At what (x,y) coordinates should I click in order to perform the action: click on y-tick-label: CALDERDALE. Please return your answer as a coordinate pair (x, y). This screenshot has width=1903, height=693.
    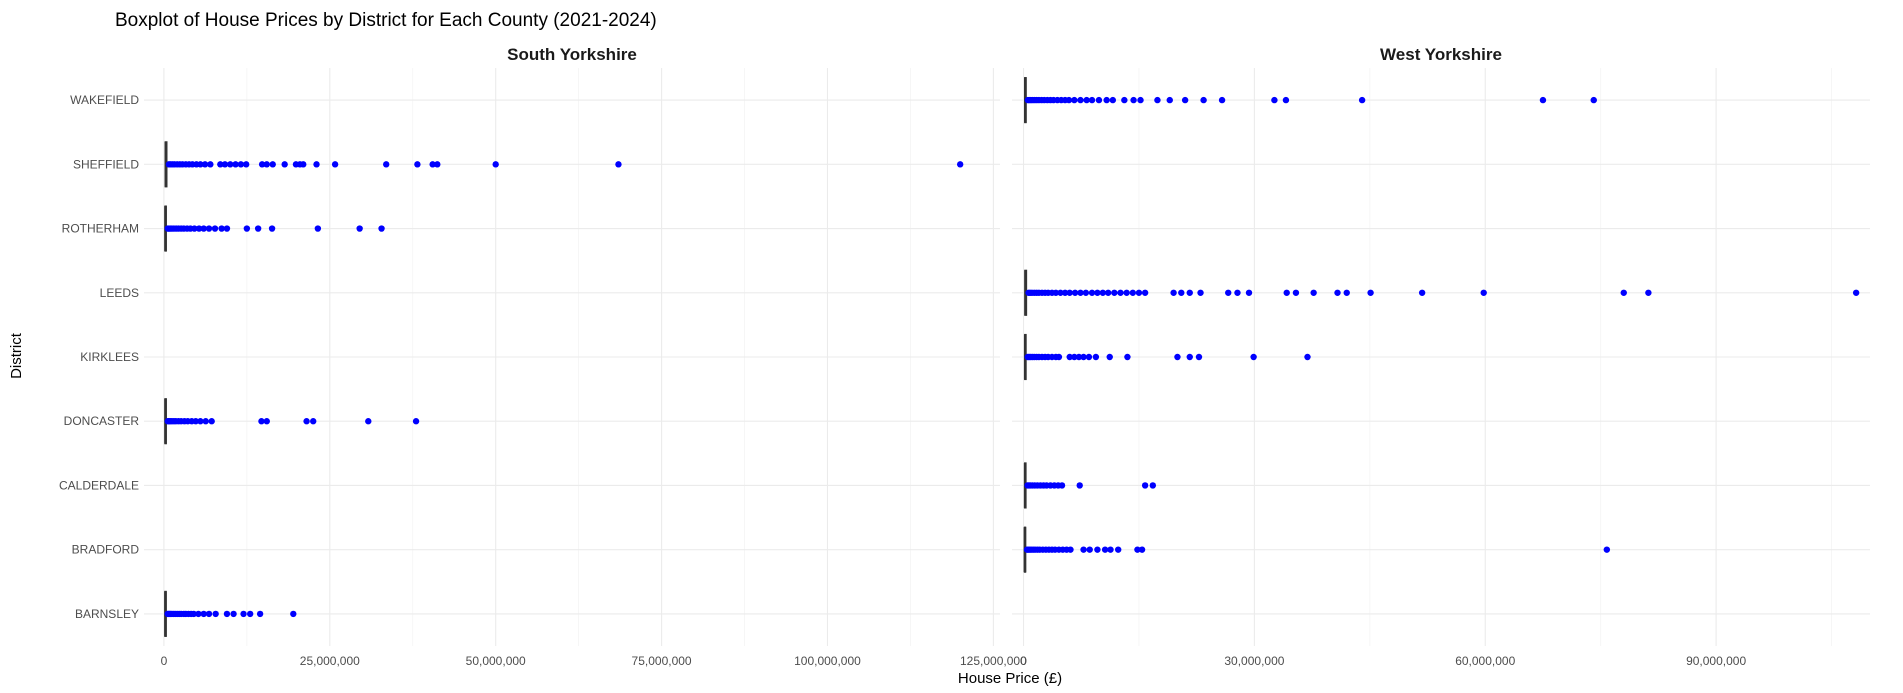
    Looking at the image, I should click on (99, 485).